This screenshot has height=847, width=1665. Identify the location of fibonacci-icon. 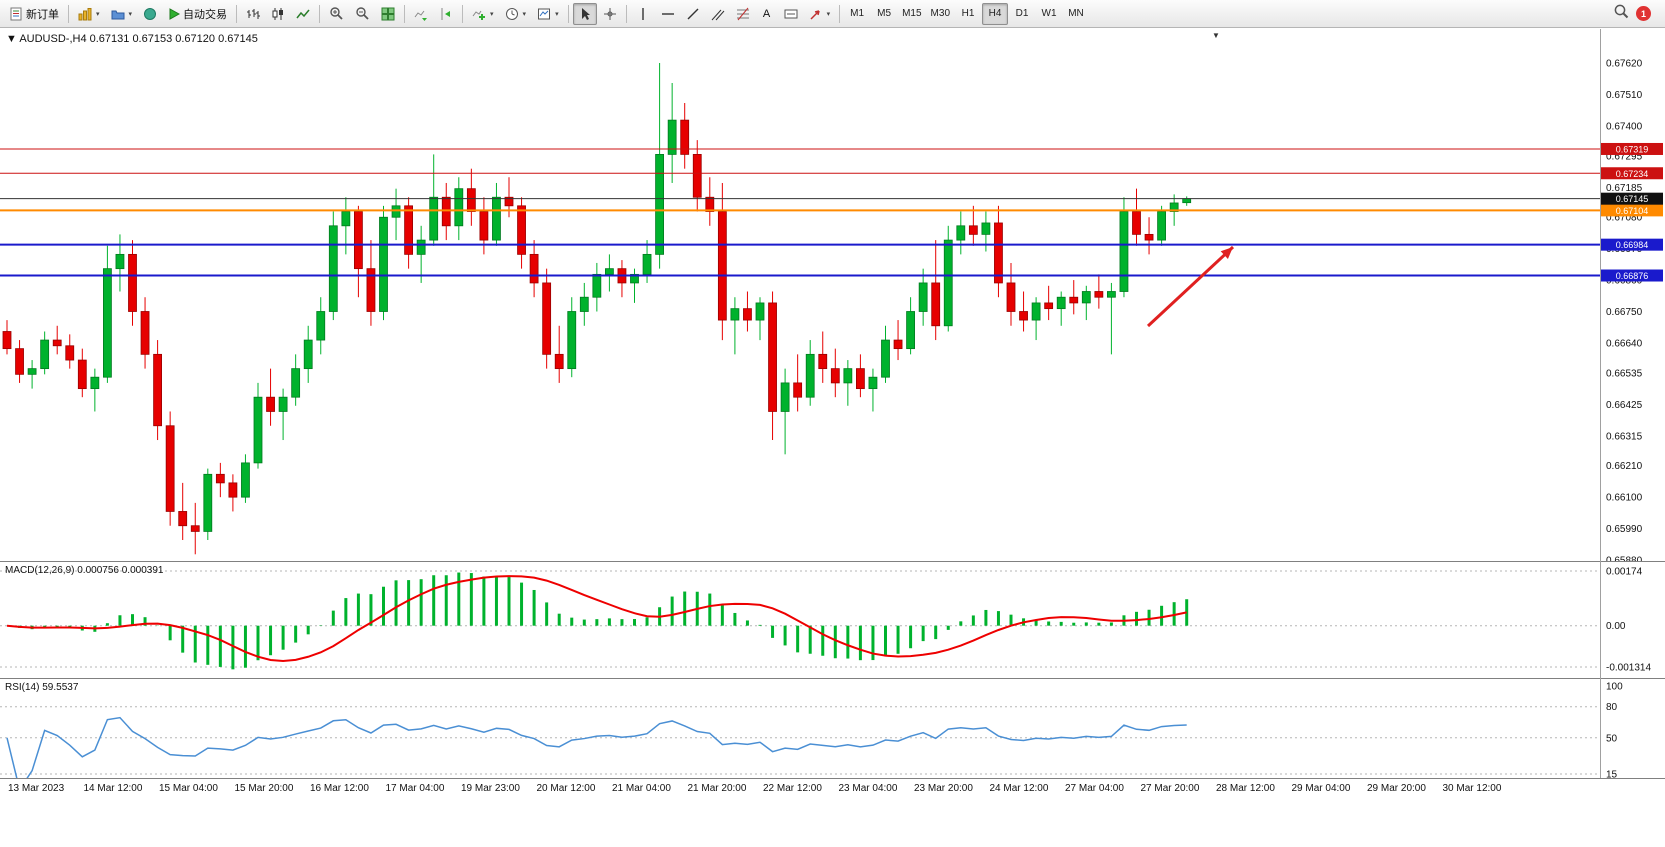
(743, 14).